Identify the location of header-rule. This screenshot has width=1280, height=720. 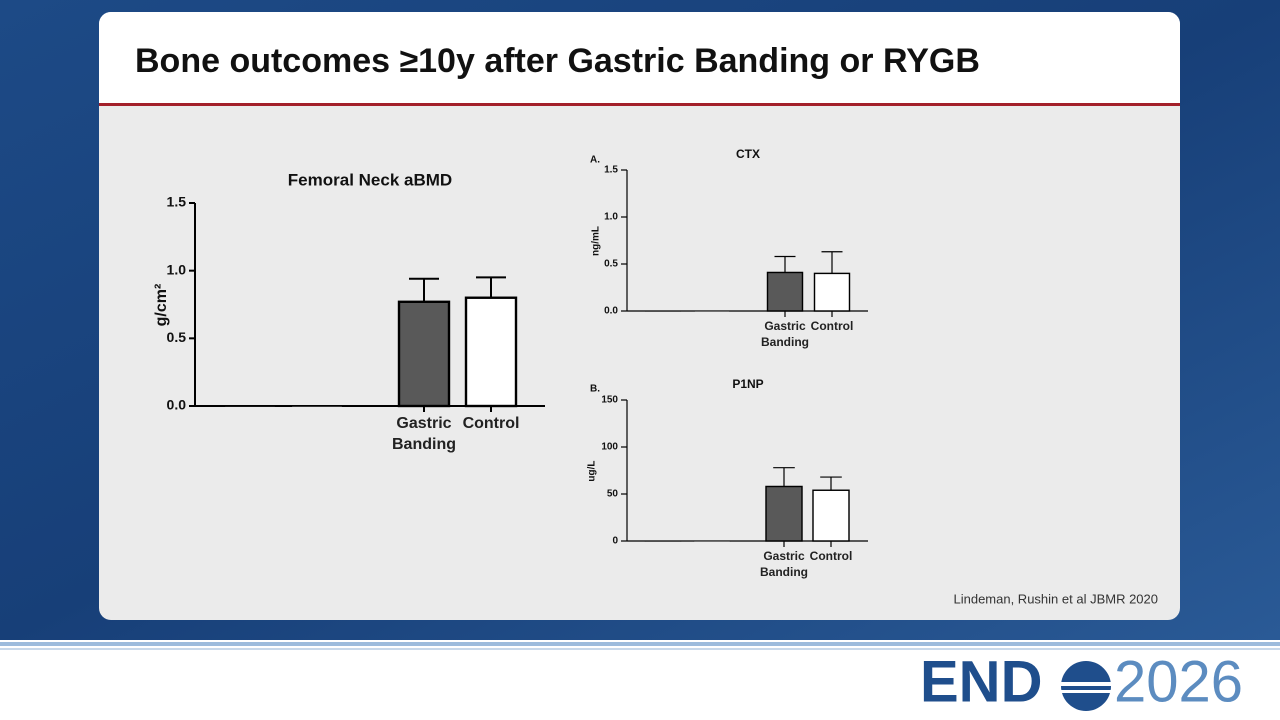
(639, 104).